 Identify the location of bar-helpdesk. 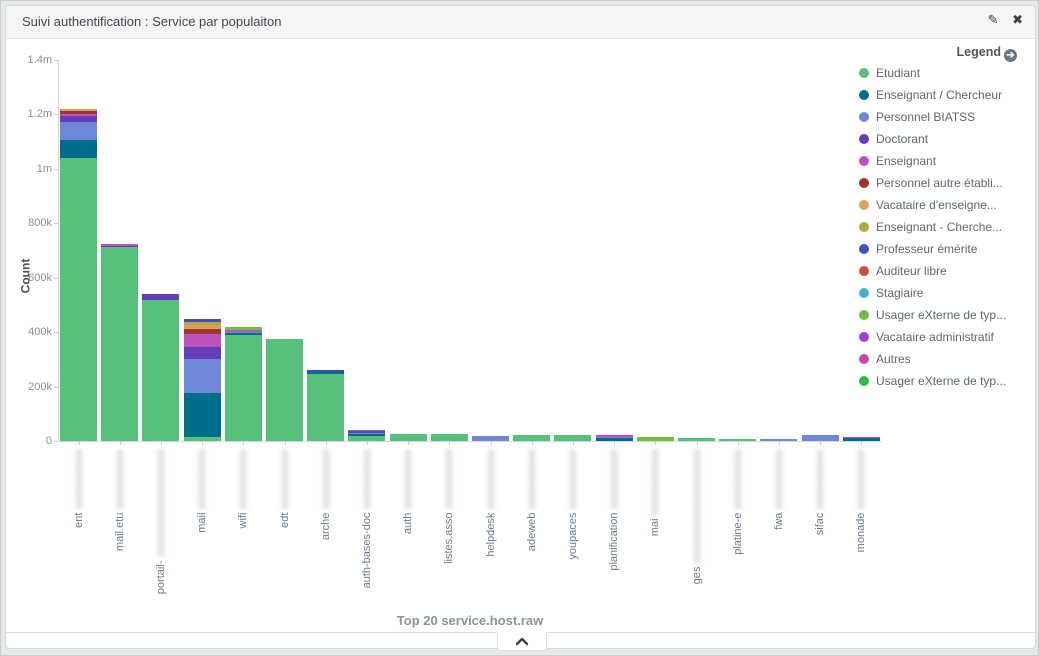
(490, 438).